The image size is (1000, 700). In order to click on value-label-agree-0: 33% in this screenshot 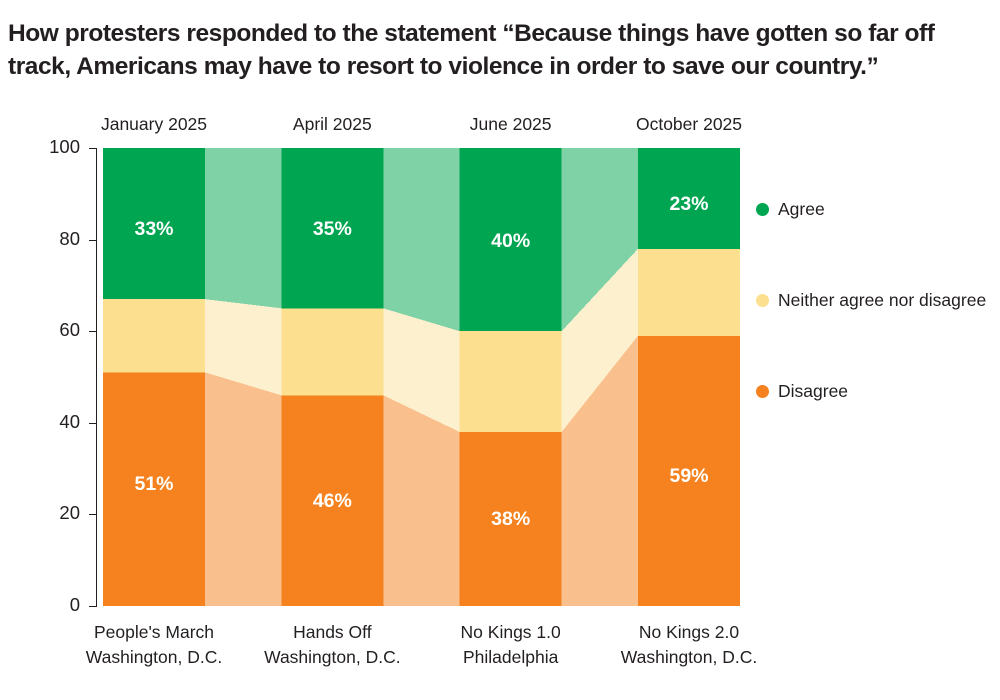, I will do `click(154, 229)`.